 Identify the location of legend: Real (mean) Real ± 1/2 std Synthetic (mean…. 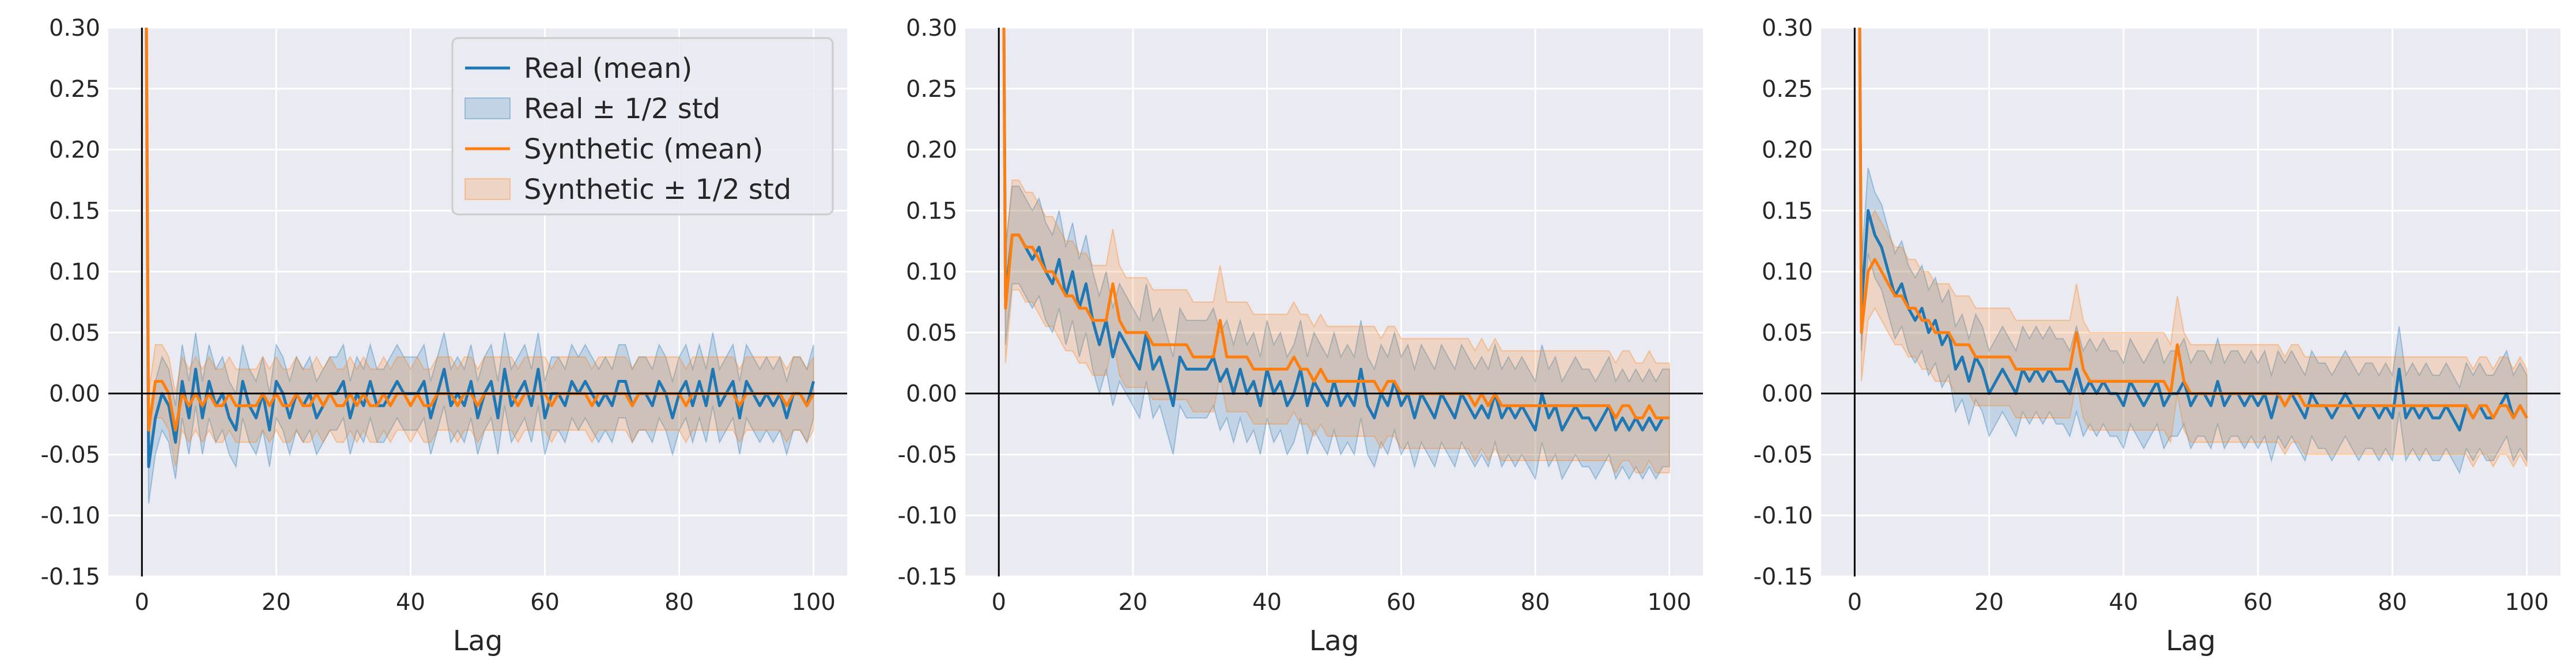
(642, 126).